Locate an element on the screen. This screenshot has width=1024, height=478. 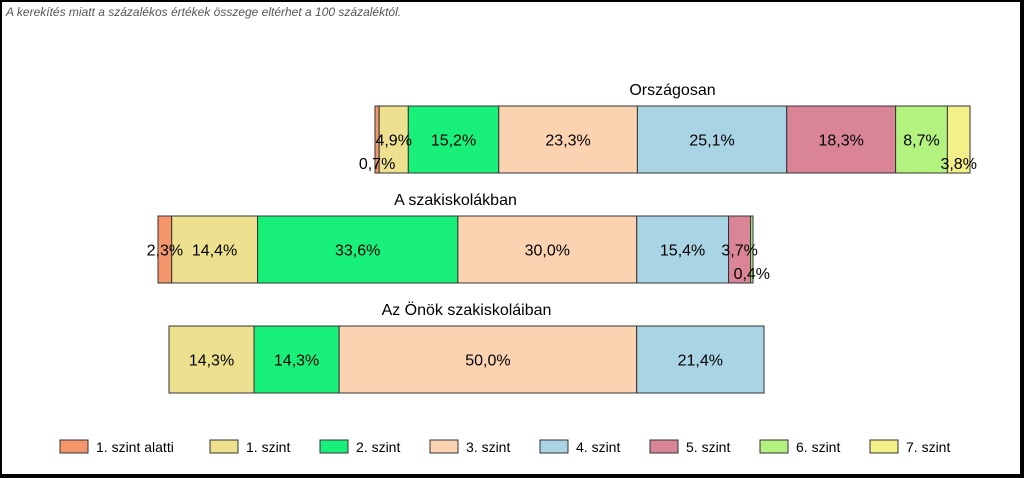
group-title-3: Az Önök szakiskoláiban is located at coordinates (467, 310).